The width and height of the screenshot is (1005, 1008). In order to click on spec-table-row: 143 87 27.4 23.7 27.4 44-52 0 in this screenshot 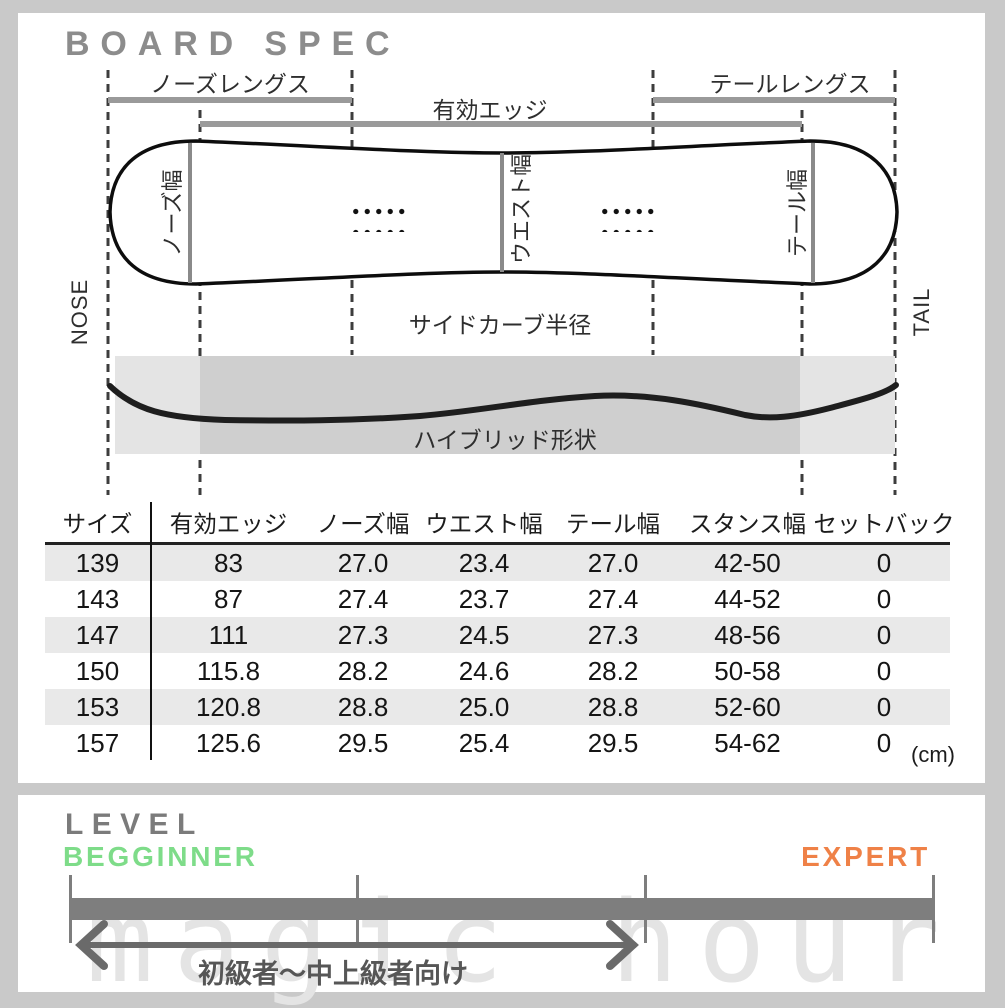, I will do `click(497, 599)`.